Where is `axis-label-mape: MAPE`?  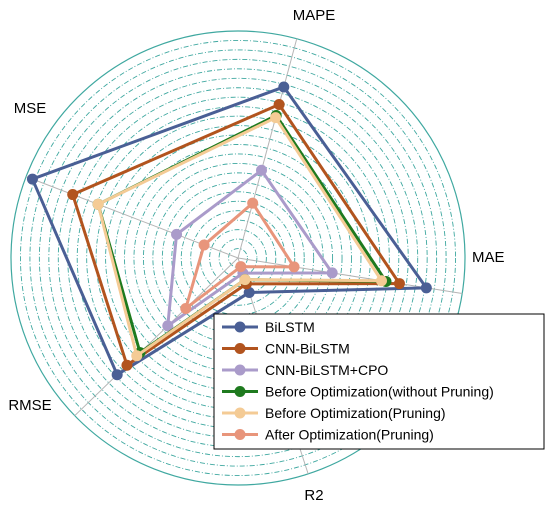
axis-label-mape: MAPE is located at coordinates (314, 15).